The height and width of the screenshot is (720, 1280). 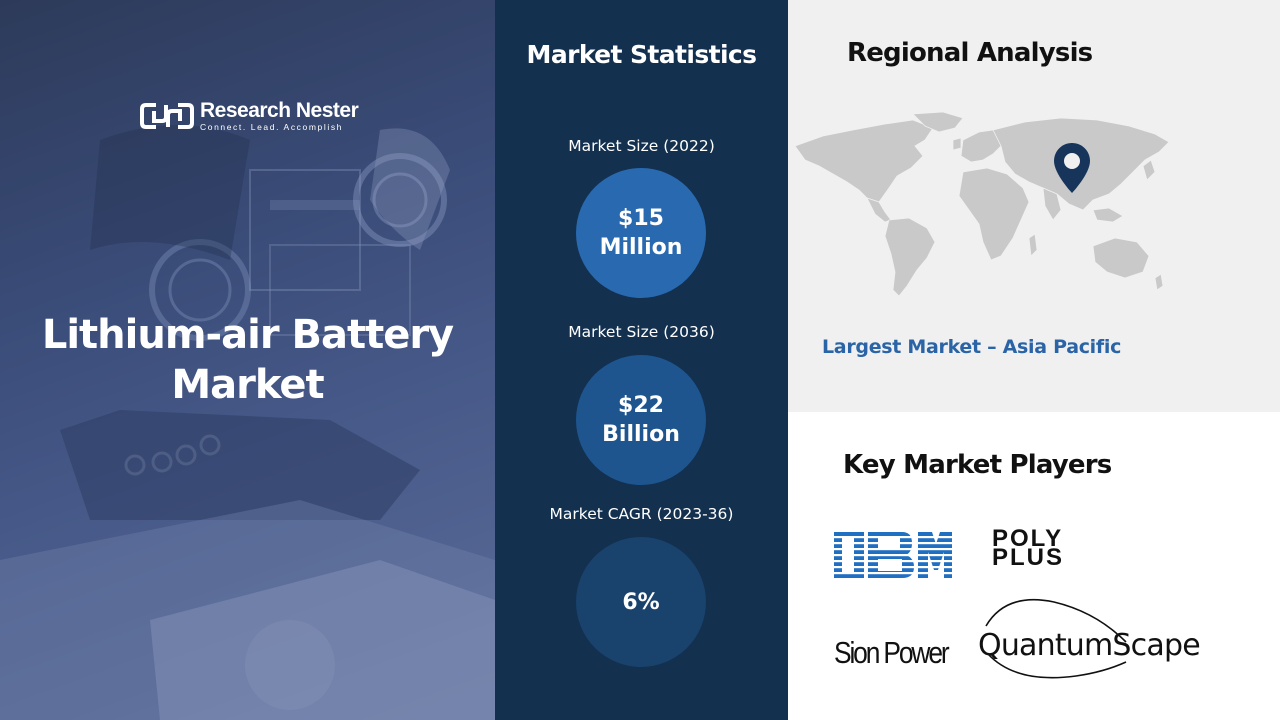 I want to click on sion-power-logo: Sion Power, so click(x=892, y=652).